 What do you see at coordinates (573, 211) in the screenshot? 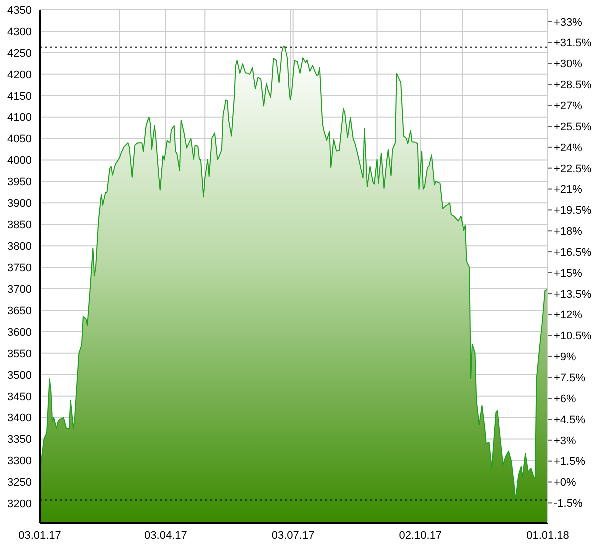
I see `y2-tick-label: +19.5%` at bounding box center [573, 211].